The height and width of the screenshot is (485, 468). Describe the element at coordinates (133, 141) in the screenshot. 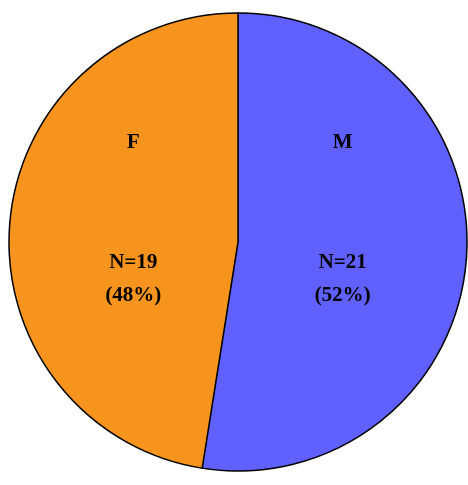

I see `slice-label-f-category: F` at that location.